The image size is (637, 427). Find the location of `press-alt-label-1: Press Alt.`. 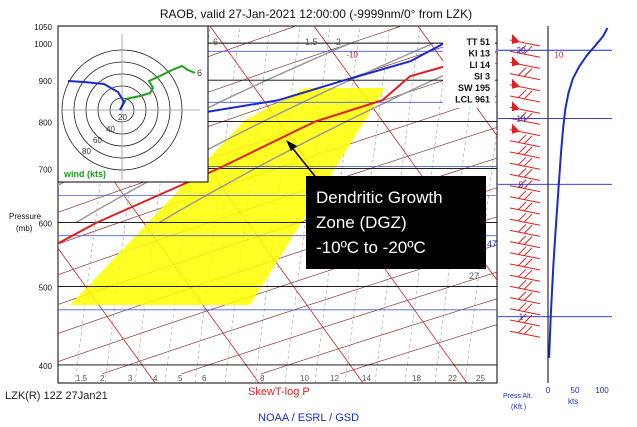

press-alt-label-1: Press Alt. is located at coordinates (518, 396).